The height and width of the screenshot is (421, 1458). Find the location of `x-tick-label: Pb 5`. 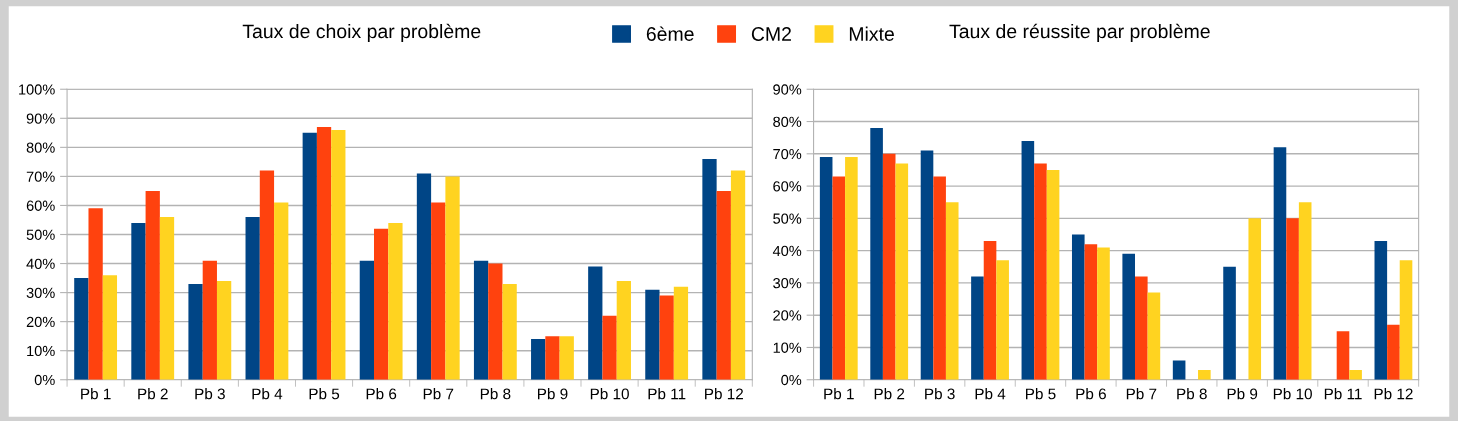

x-tick-label: Pb 5 is located at coordinates (324, 394).